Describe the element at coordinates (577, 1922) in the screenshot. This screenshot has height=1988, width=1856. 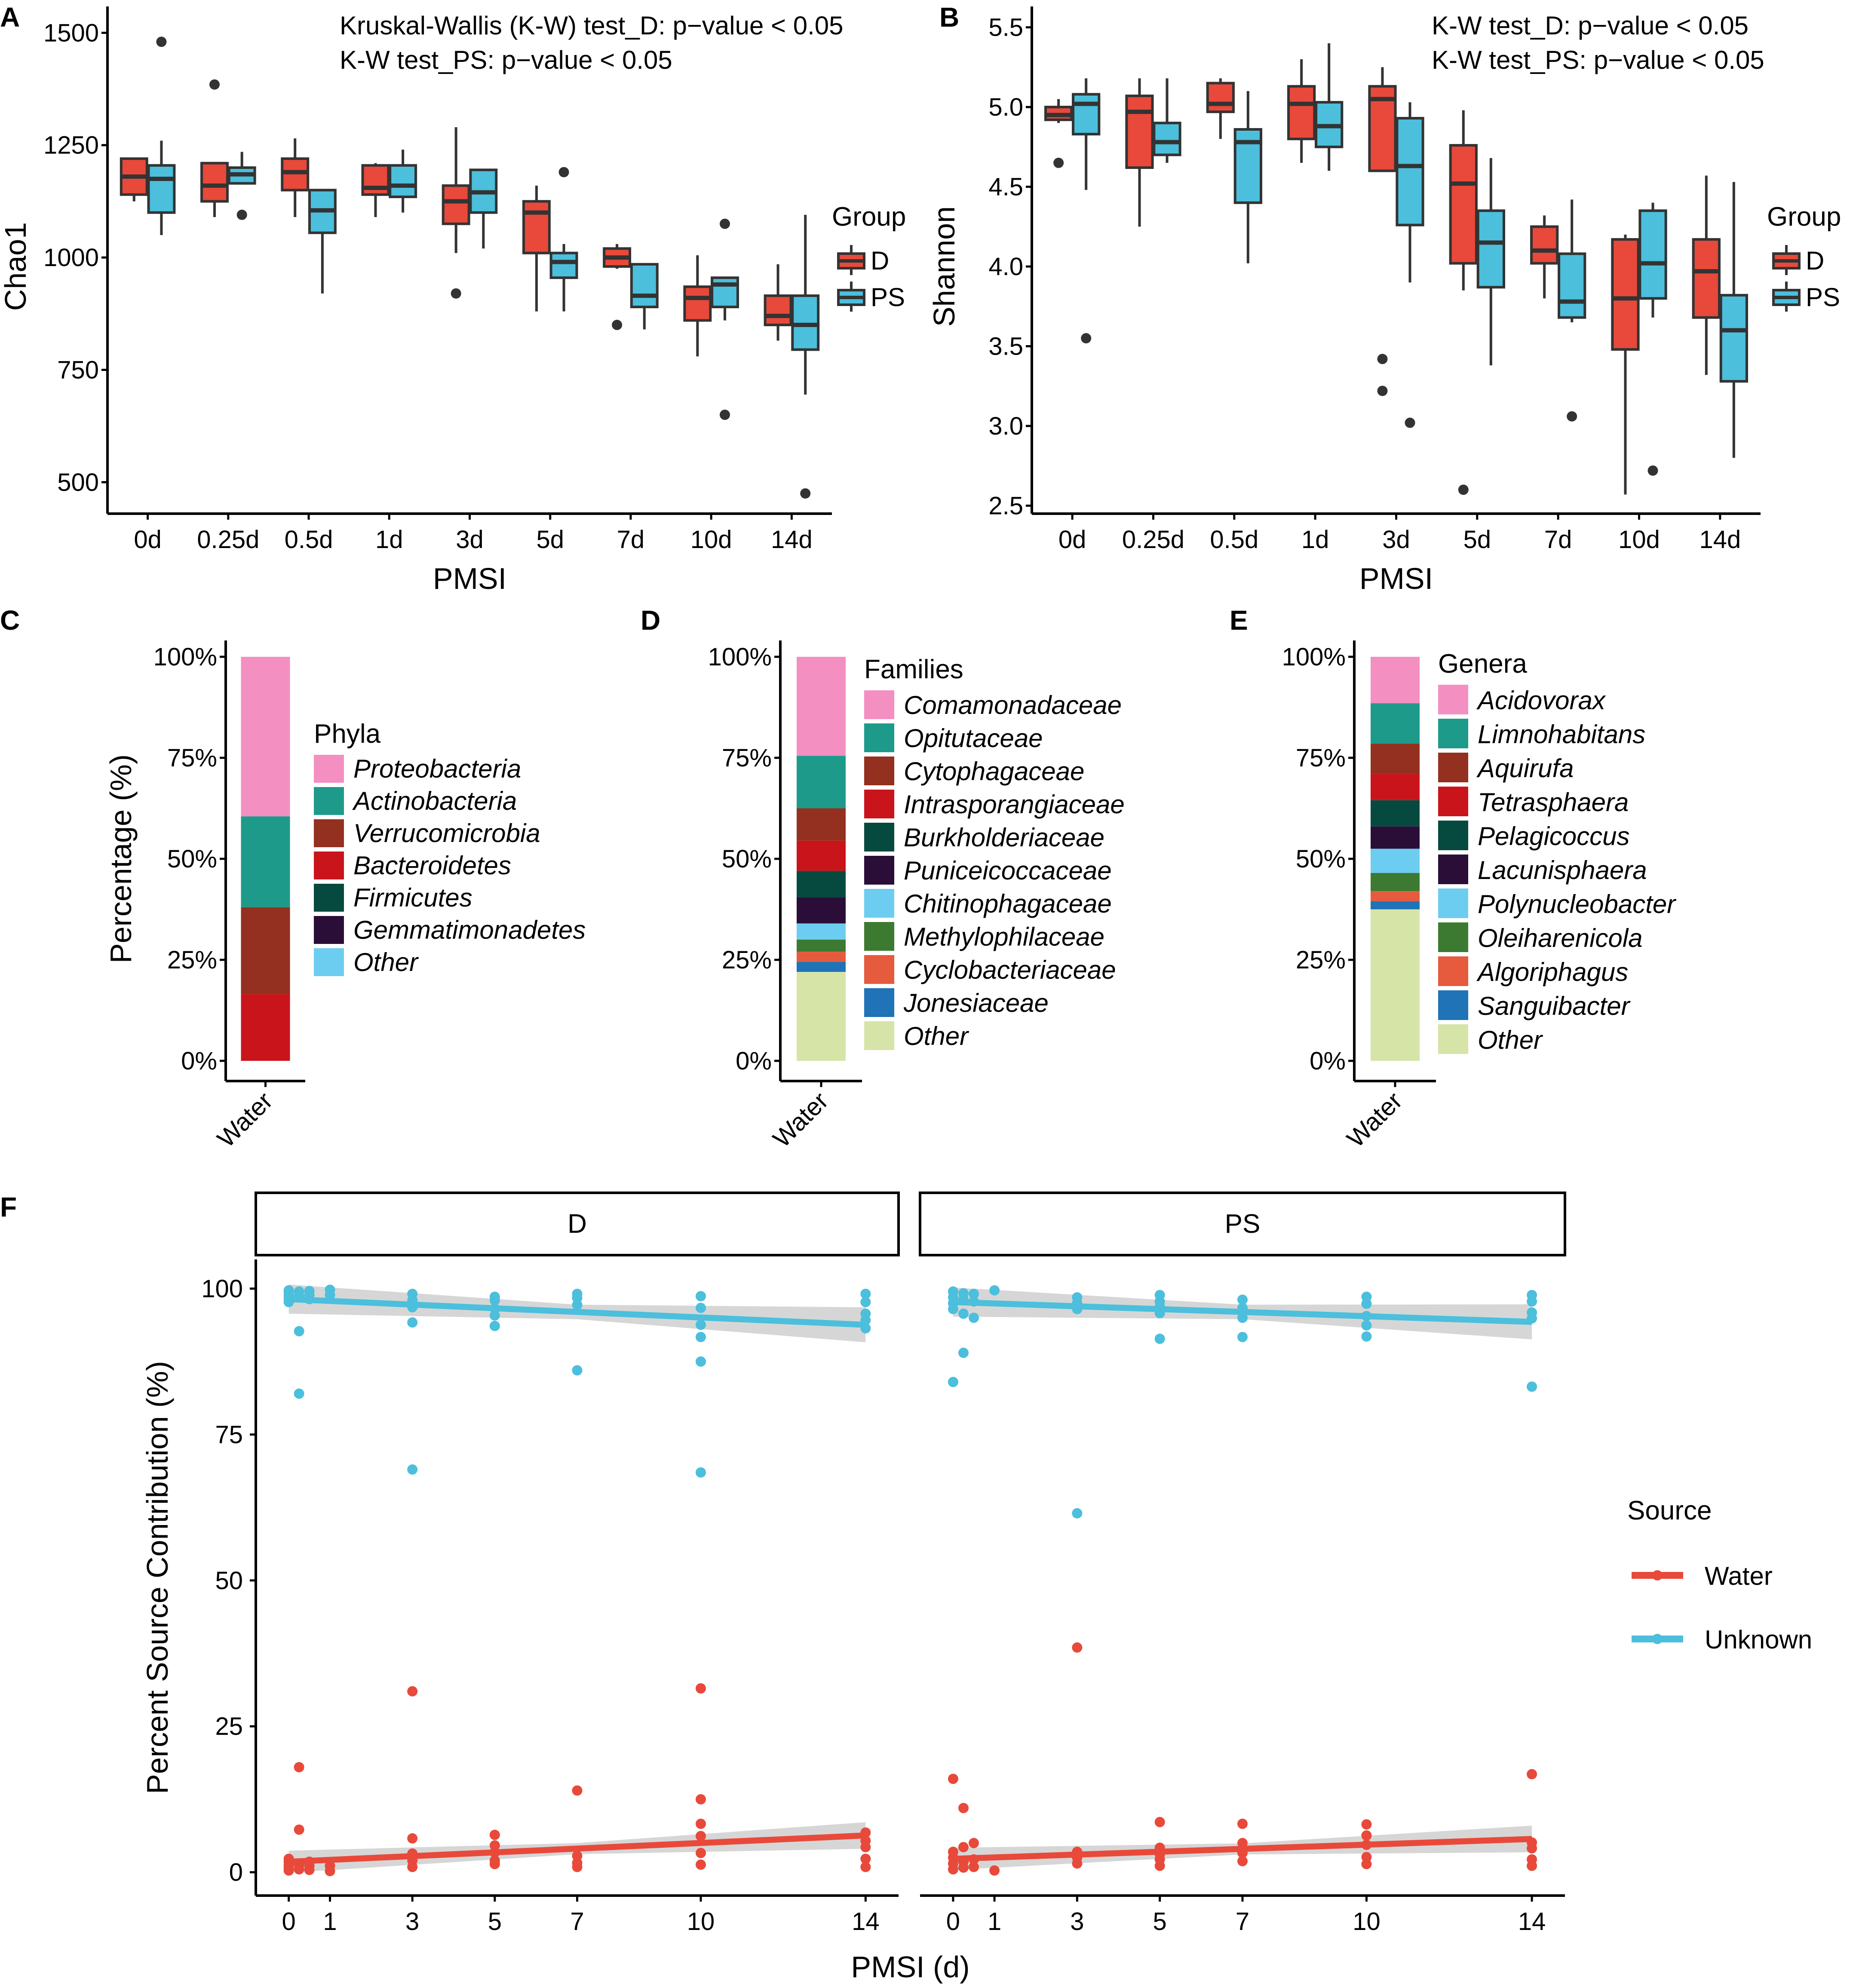
I see `x-tick-label: 7` at that location.